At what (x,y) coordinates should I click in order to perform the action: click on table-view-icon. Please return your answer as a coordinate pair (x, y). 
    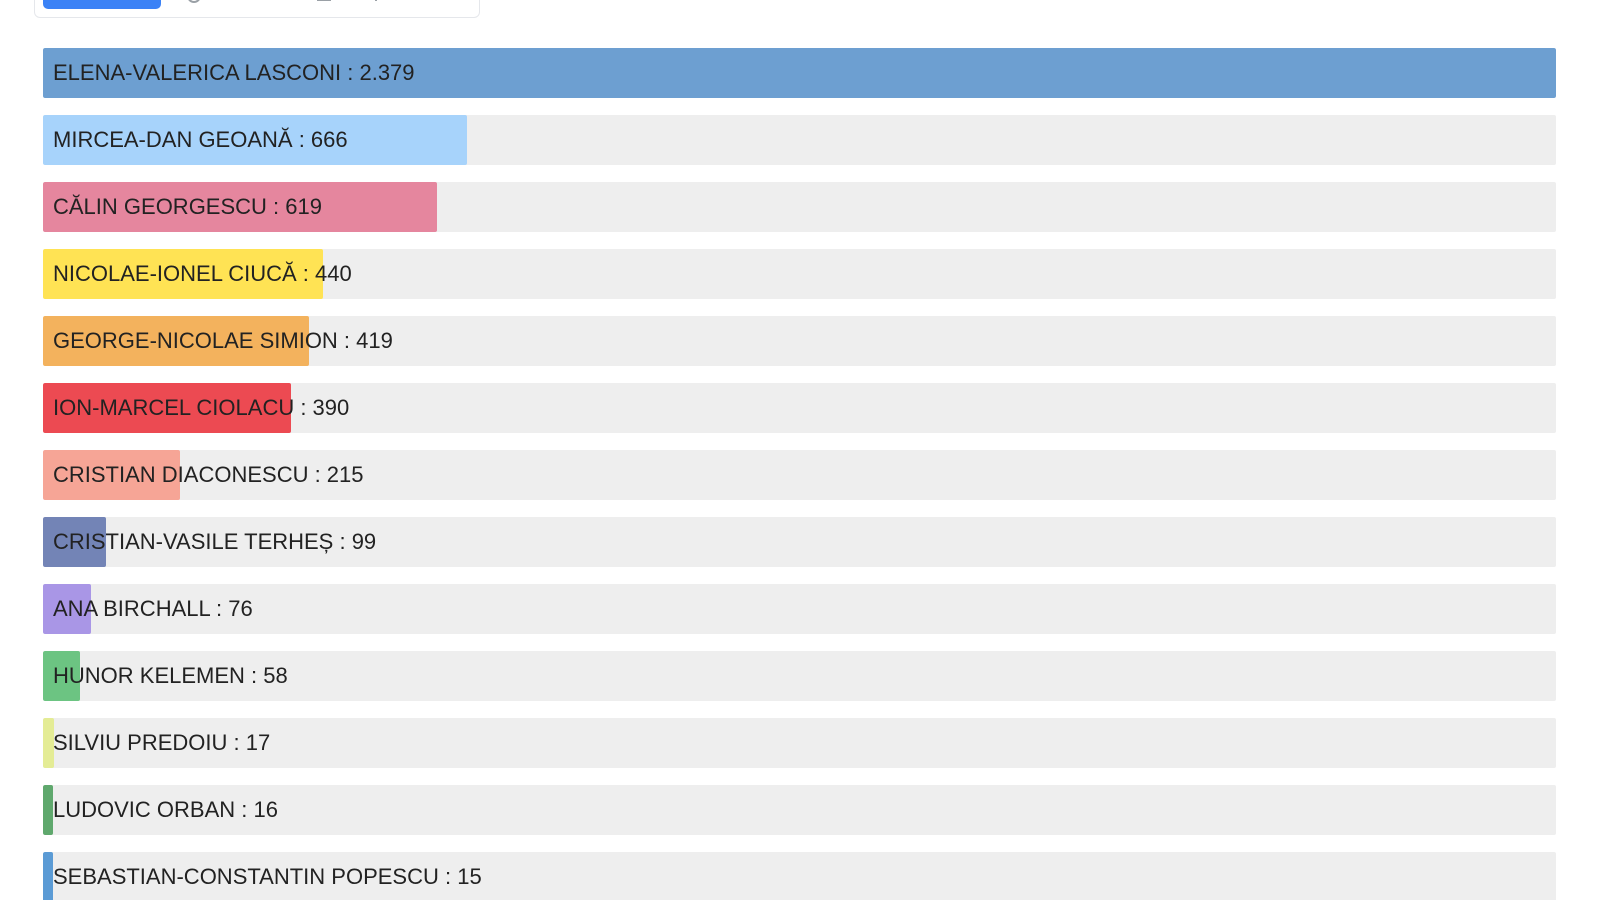
    Looking at the image, I should click on (324, 0).